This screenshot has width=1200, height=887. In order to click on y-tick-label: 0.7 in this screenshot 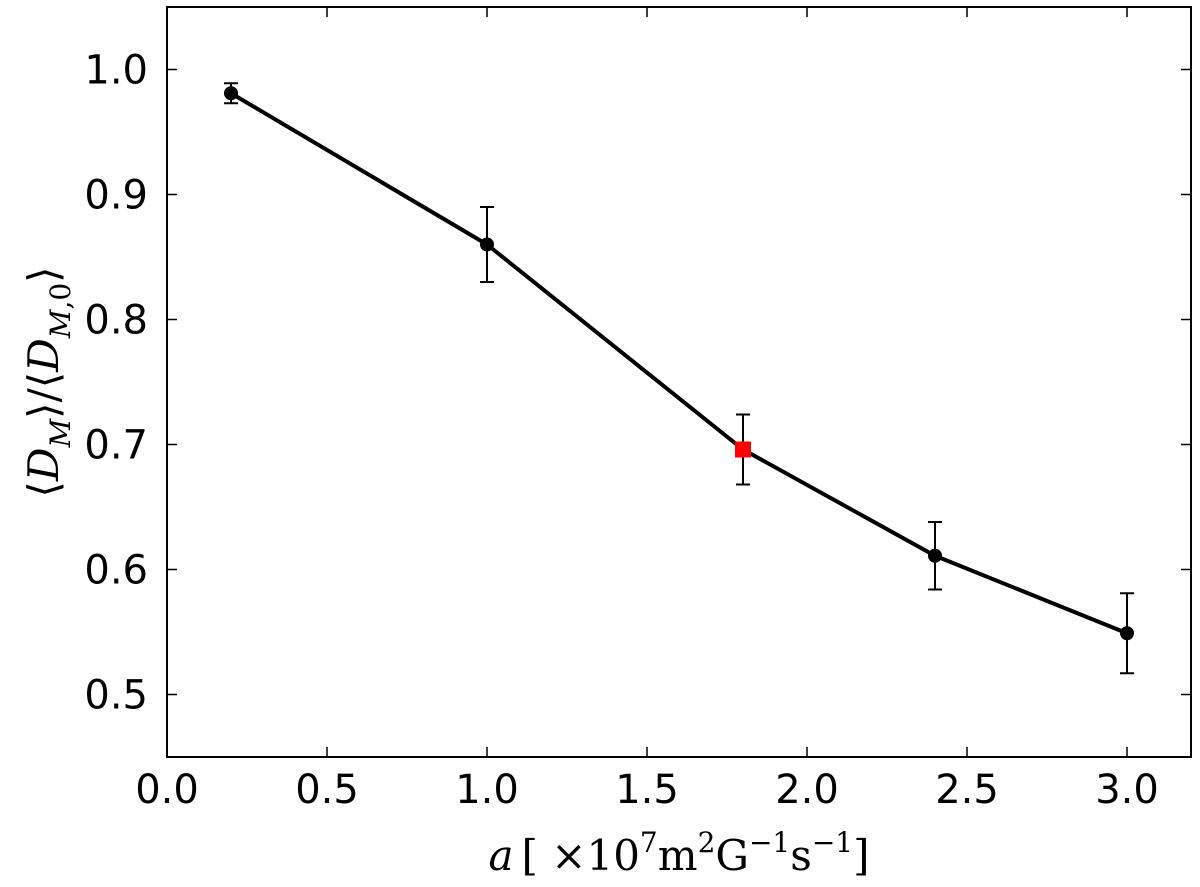, I will do `click(116, 446)`.